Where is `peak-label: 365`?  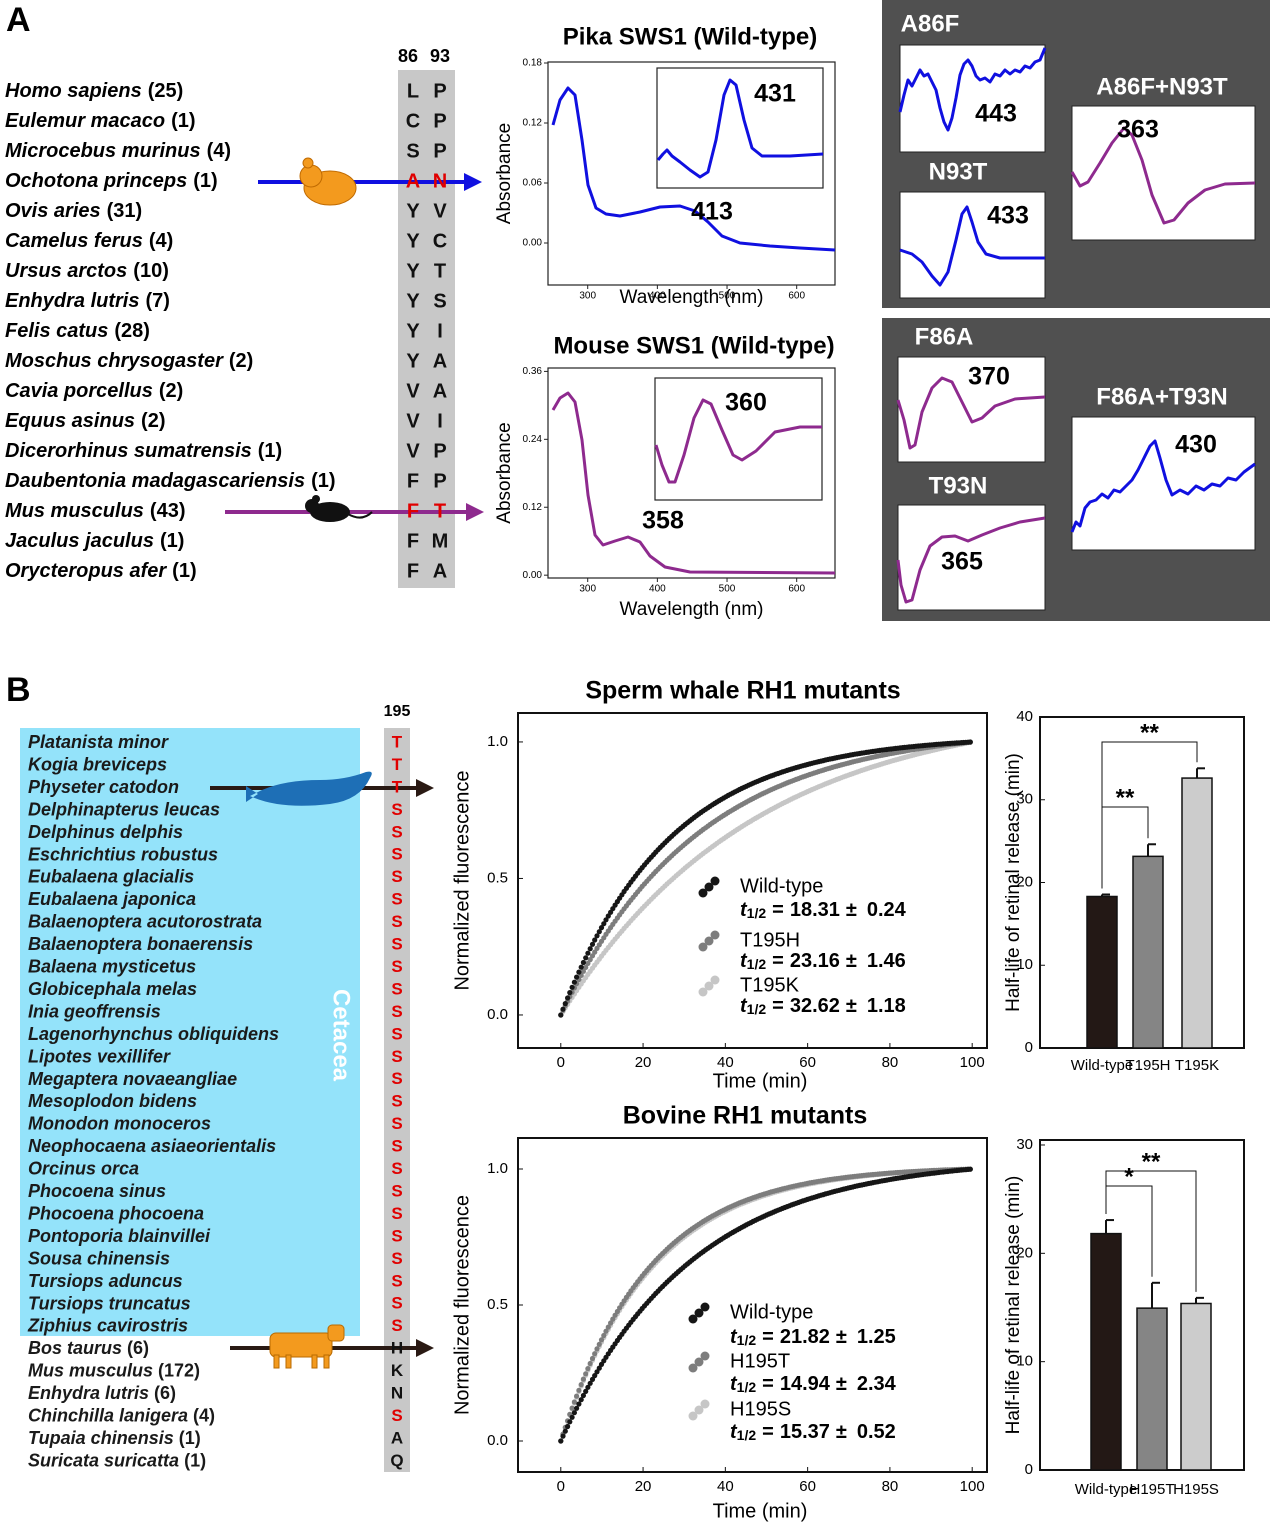 peak-label: 365 is located at coordinates (962, 562).